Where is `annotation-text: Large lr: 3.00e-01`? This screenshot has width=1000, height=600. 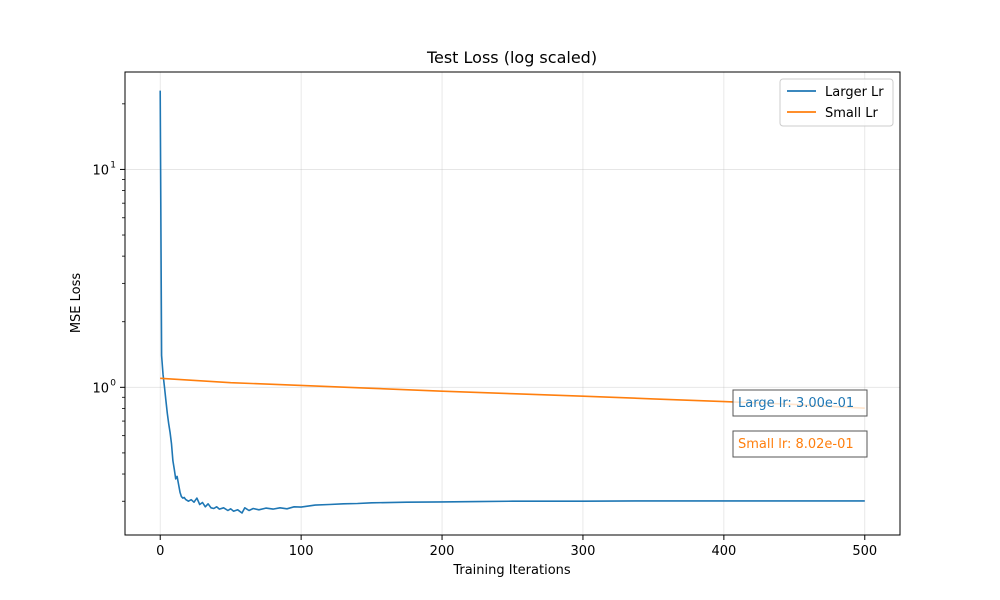
annotation-text: Large lr: 3.00e-01 is located at coordinates (796, 403).